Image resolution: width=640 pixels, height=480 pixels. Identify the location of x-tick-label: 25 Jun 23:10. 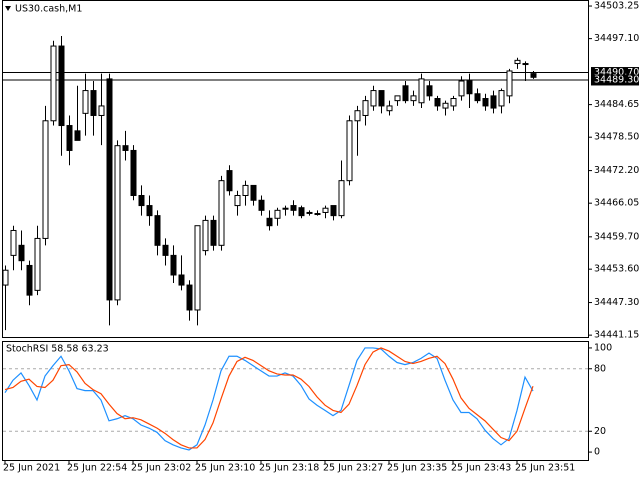
(225, 468).